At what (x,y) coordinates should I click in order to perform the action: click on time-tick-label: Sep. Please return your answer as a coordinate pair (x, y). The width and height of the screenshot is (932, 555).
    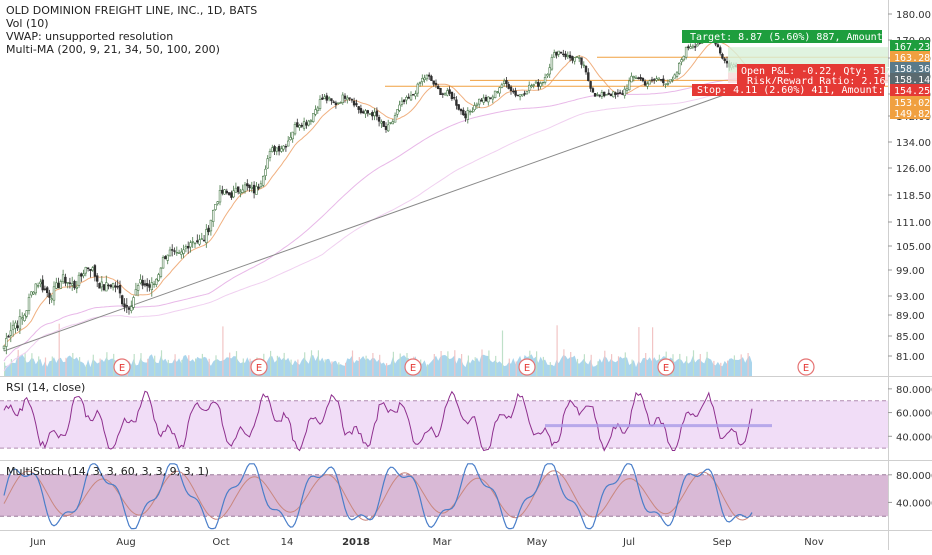
    Looking at the image, I should click on (722, 542).